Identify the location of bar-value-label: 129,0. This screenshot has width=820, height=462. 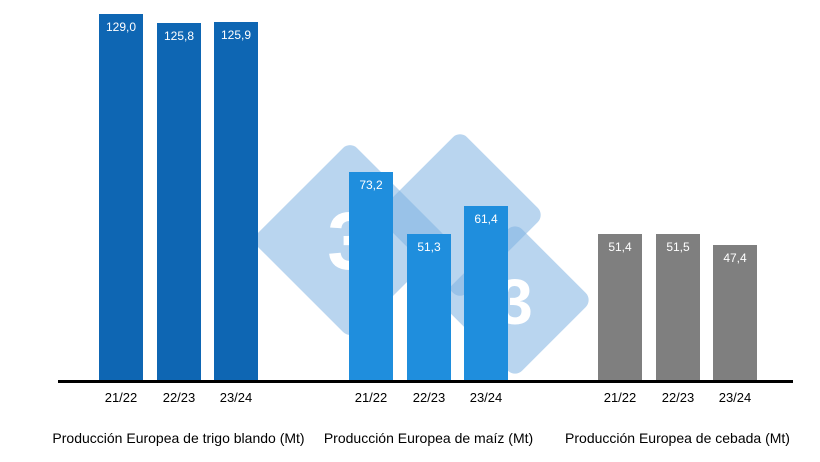
(121, 27).